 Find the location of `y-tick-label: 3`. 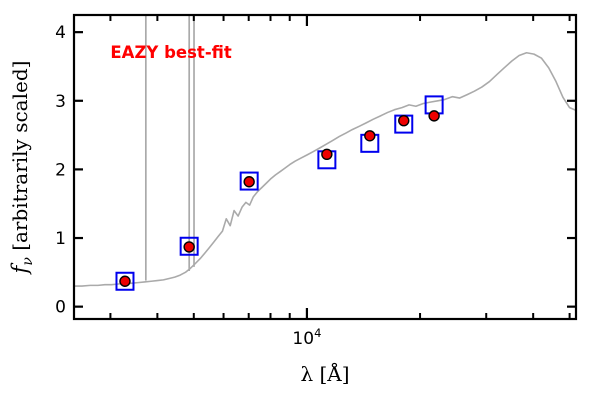

y-tick-label: 3 is located at coordinates (60, 102).